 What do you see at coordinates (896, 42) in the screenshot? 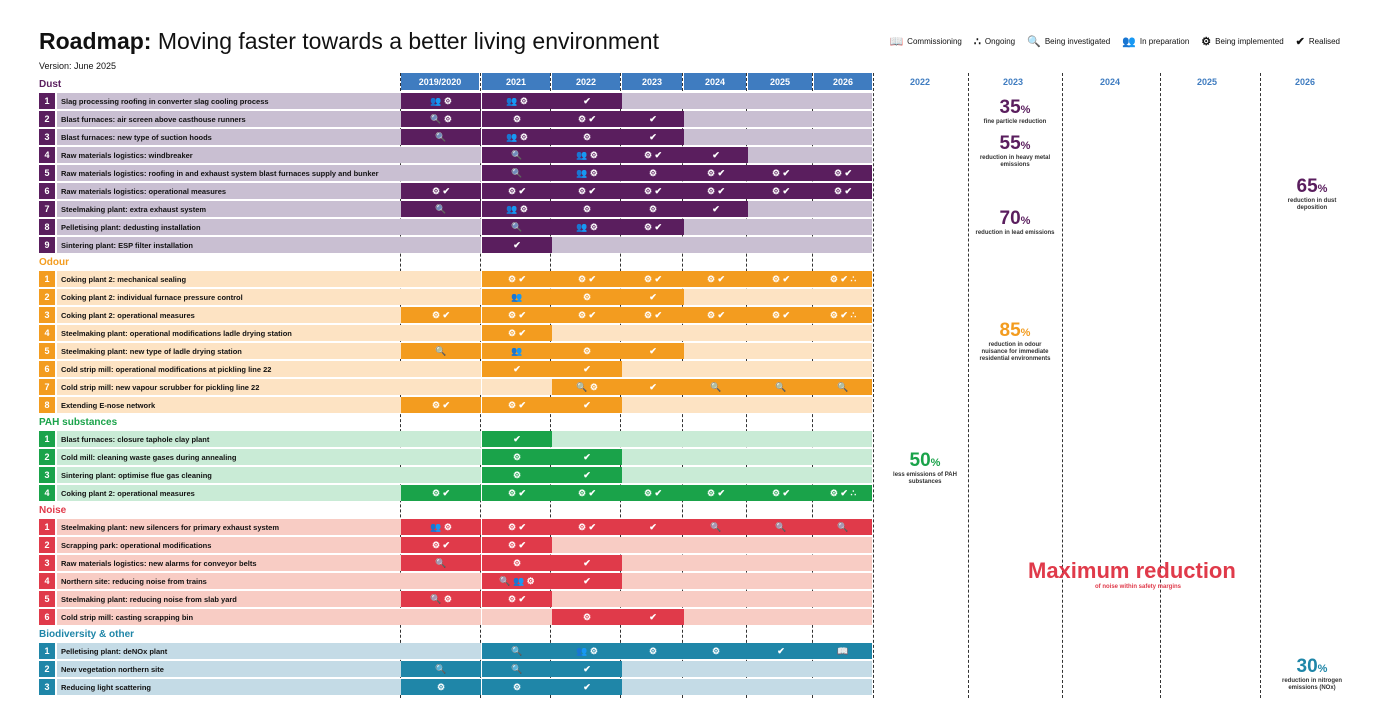
I see `book-icon: 📖` at bounding box center [896, 42].